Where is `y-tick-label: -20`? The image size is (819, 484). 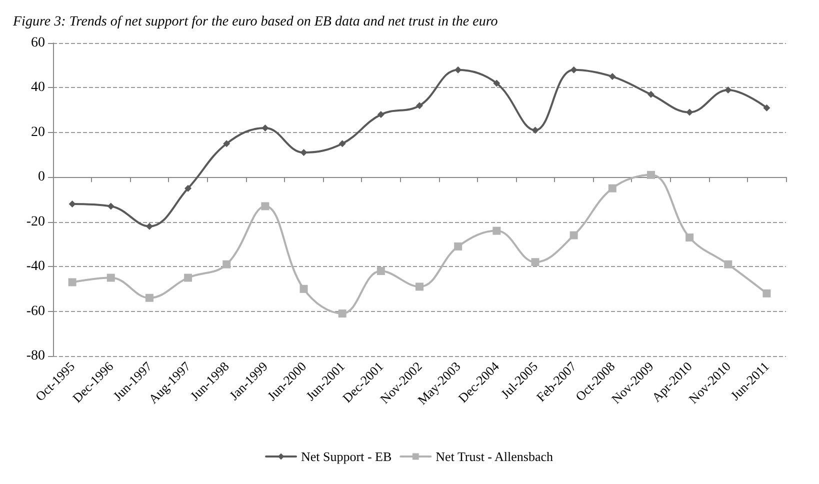 y-tick-label: -20 is located at coordinates (35, 222).